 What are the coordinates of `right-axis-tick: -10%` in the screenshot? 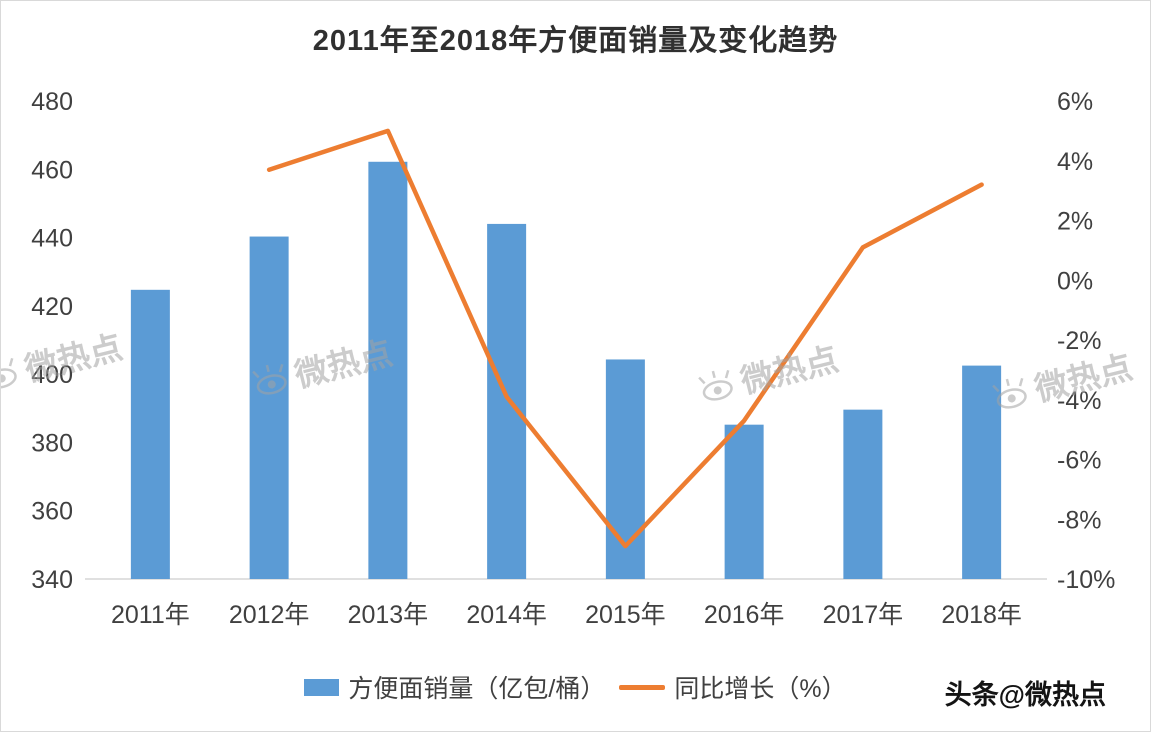 It's located at (1086, 580).